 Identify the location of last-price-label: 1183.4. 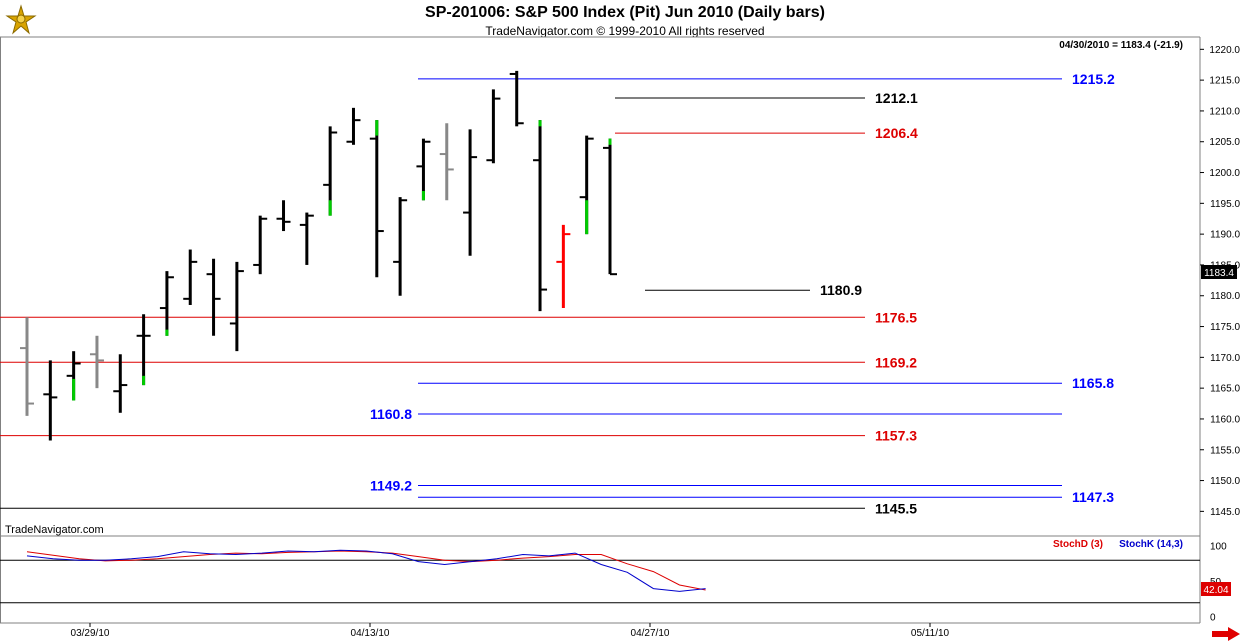
(1219, 273).